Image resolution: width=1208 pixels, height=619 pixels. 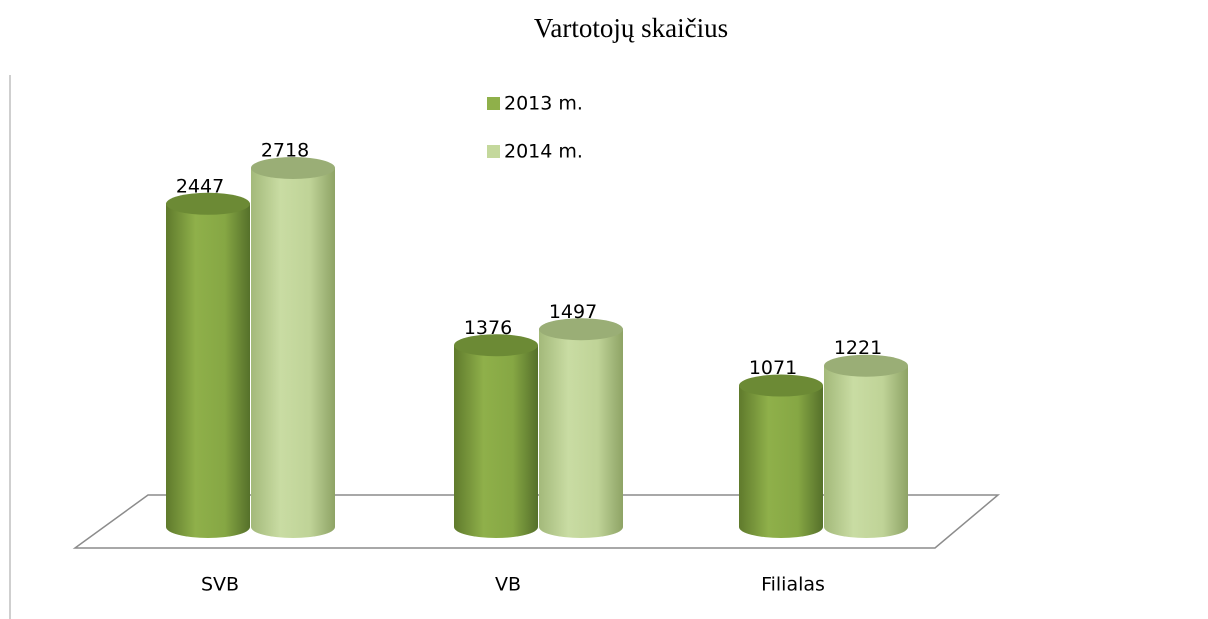 What do you see at coordinates (285, 151) in the screenshot?
I see `data-label: 2718` at bounding box center [285, 151].